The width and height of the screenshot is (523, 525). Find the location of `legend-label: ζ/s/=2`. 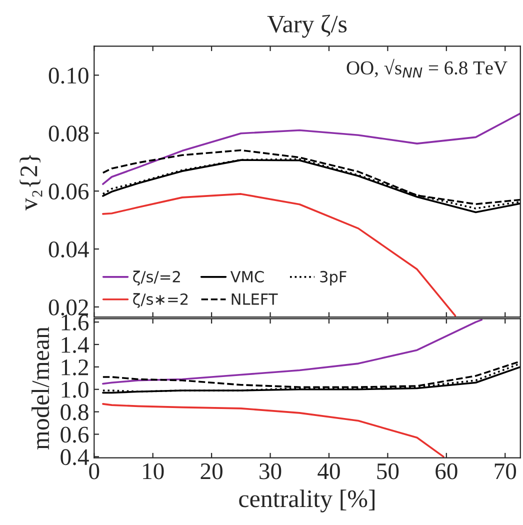

legend-label: ζ/s/=2 is located at coordinates (156, 278).